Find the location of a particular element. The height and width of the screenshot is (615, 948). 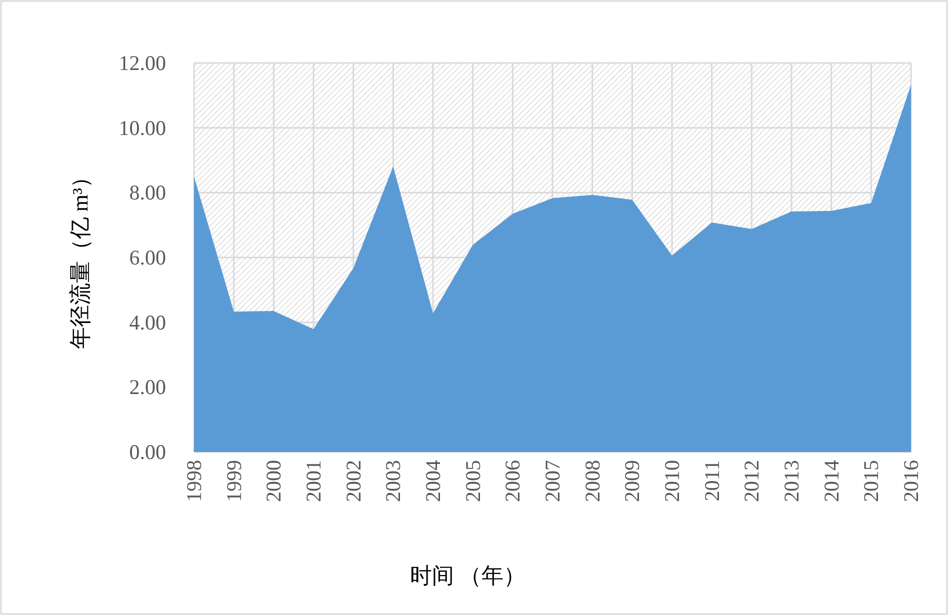

x-tick-label: 2010 is located at coordinates (672, 481).